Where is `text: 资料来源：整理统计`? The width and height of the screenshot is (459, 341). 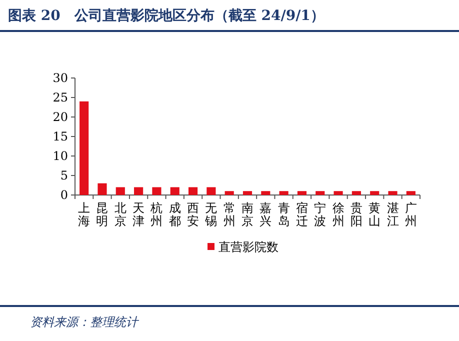 text: 资料来源：整理统计 is located at coordinates (85, 322).